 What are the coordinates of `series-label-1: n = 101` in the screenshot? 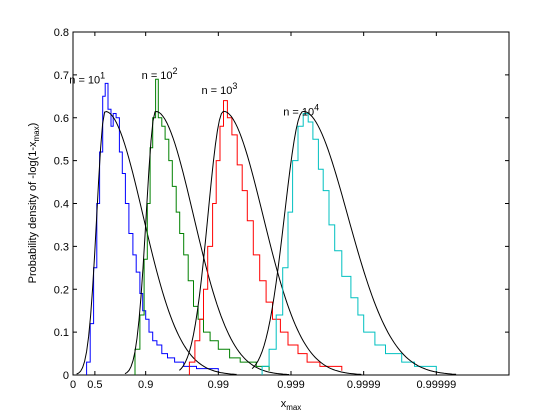 It's located at (87, 78).